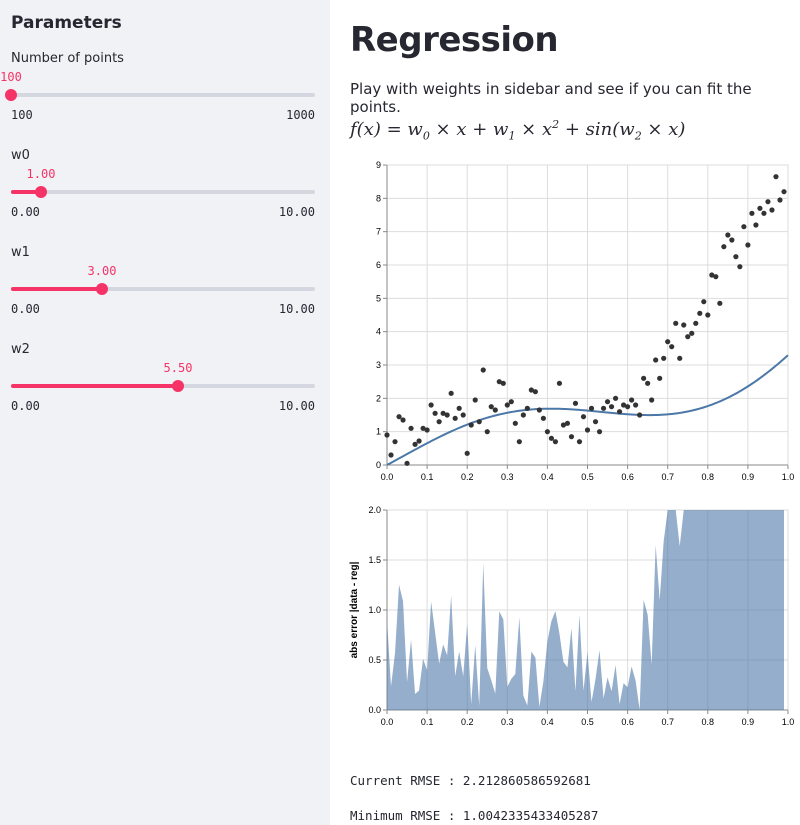 This screenshot has height=825, width=800. I want to click on x-tick-label: 0.6, so click(627, 722).